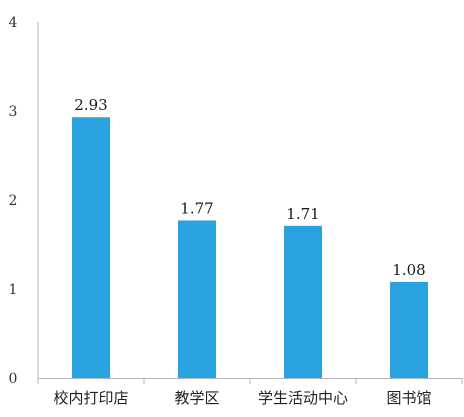 This screenshot has width=464, height=417. I want to click on data-label: 2.93, so click(90, 105).